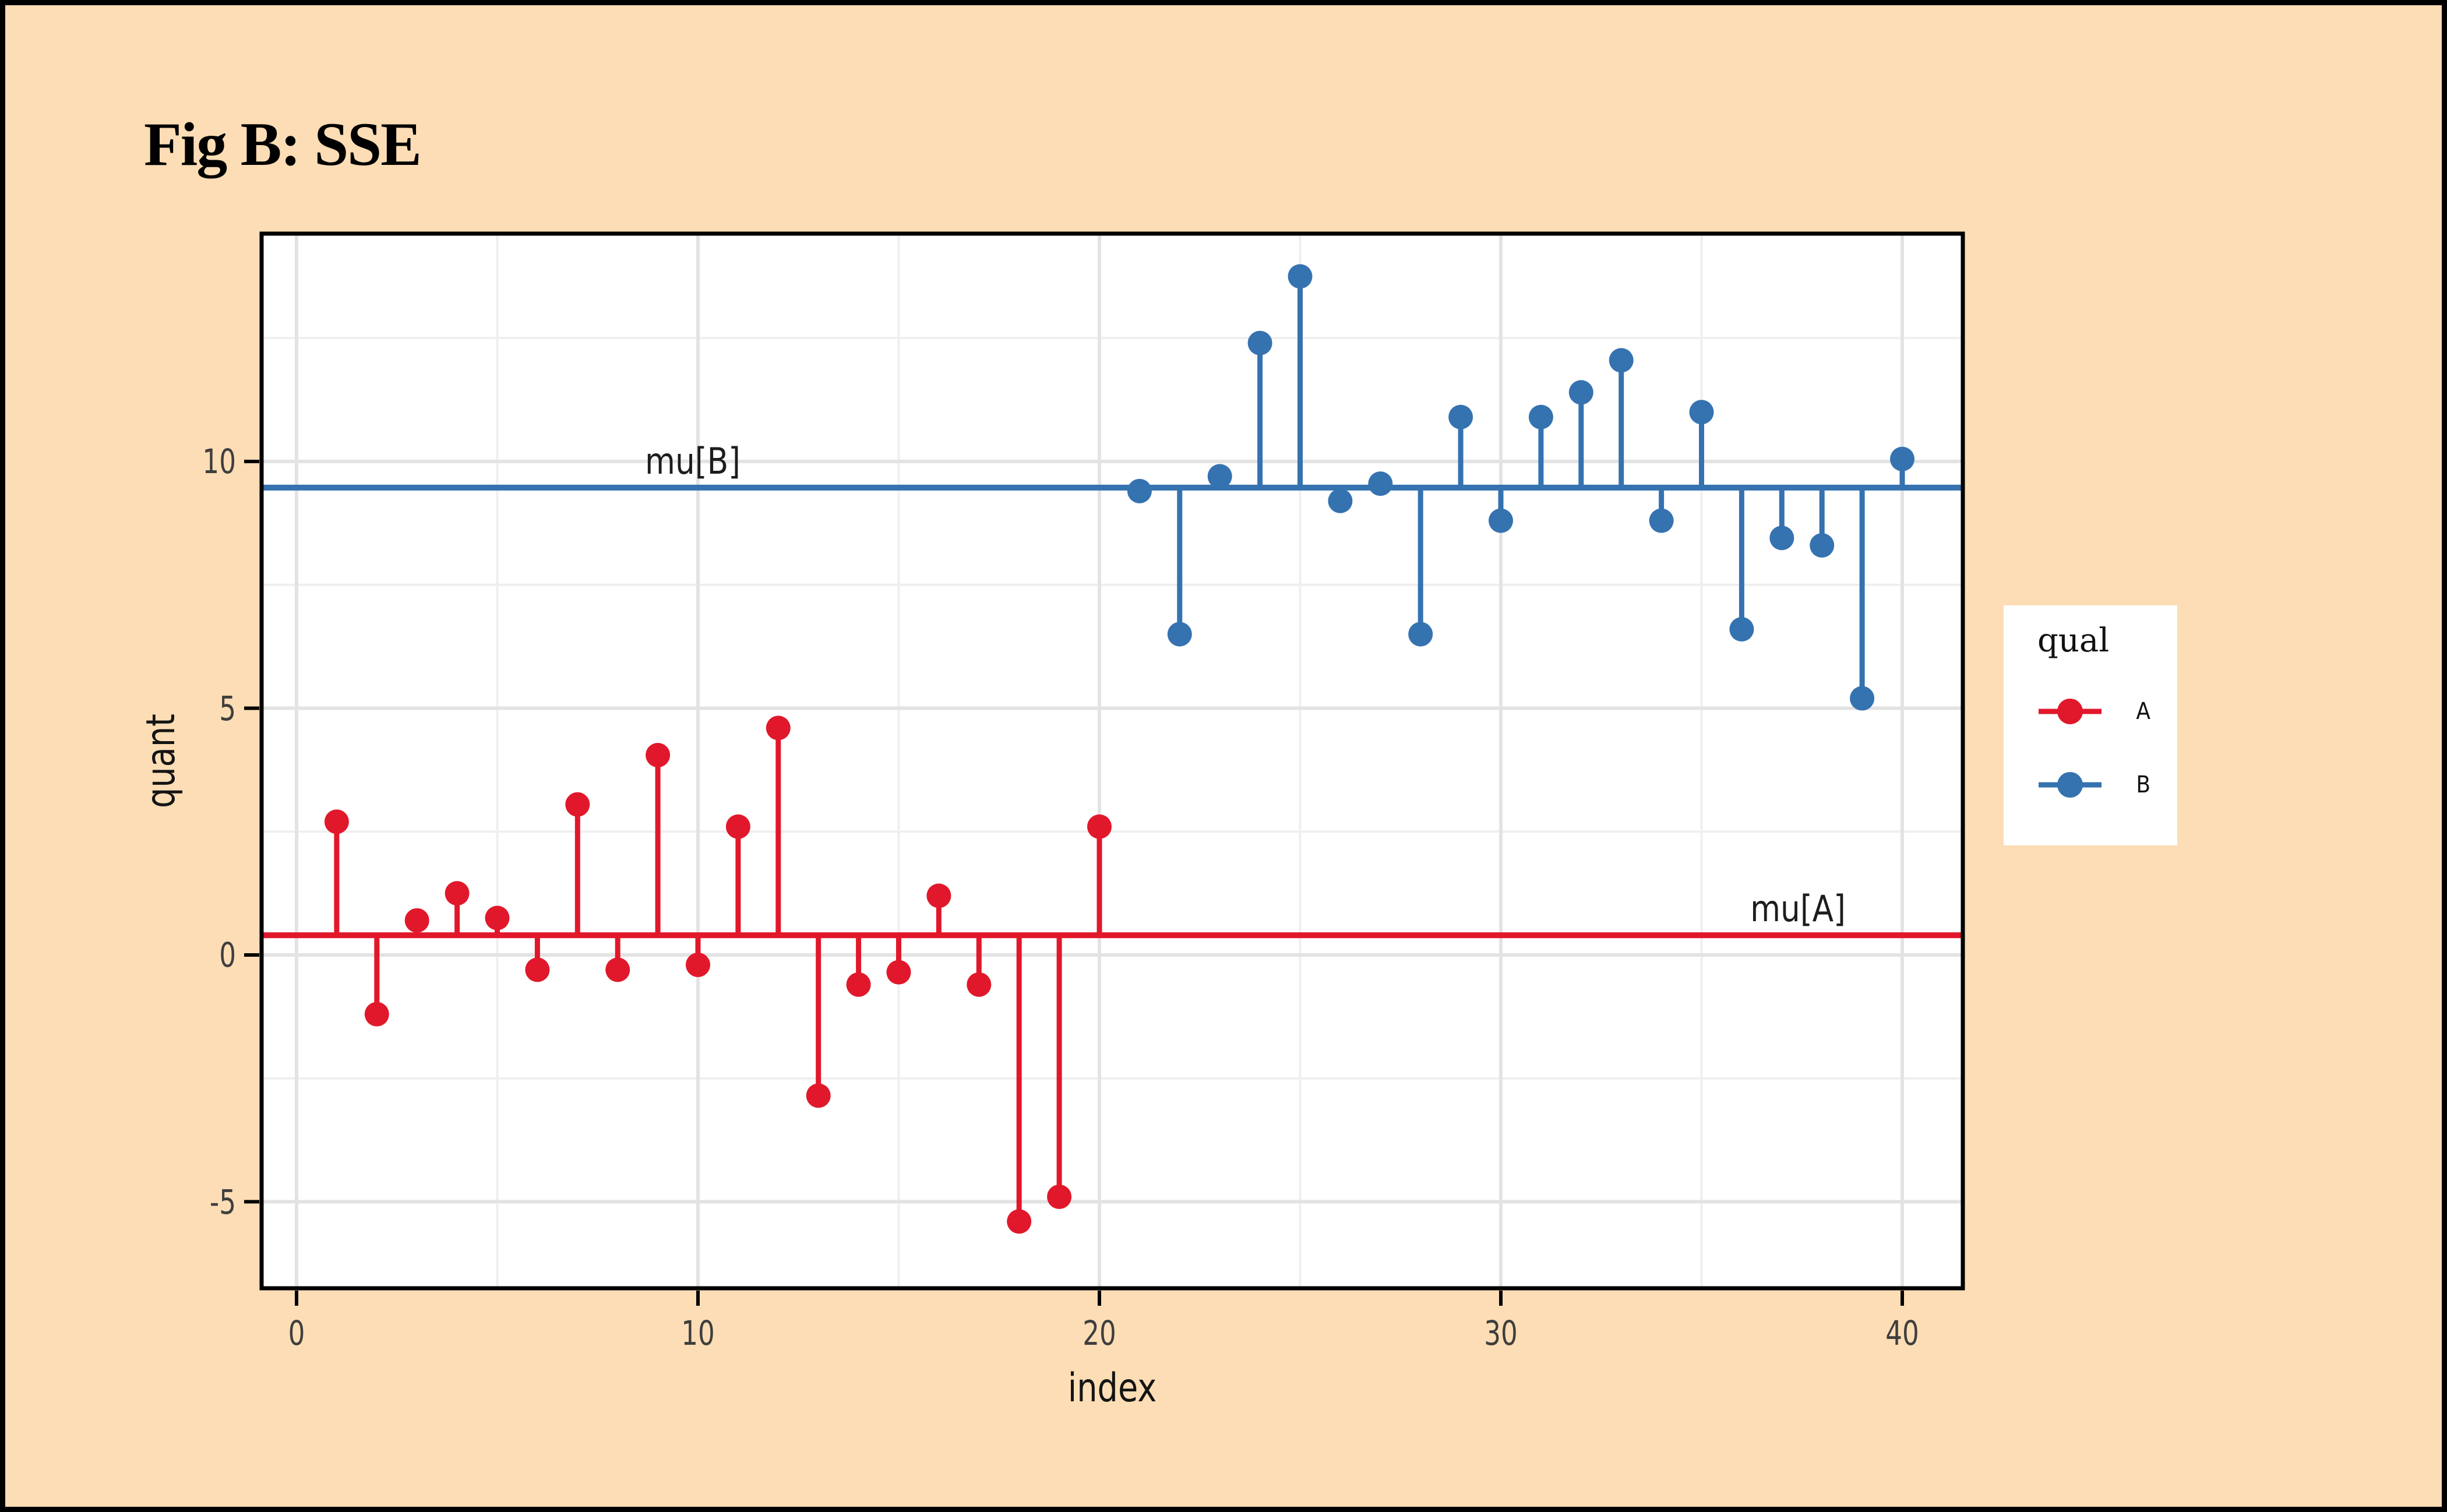 This screenshot has height=1512, width=2447. What do you see at coordinates (296, 1333) in the screenshot?
I see `x-tick-label: 0` at bounding box center [296, 1333].